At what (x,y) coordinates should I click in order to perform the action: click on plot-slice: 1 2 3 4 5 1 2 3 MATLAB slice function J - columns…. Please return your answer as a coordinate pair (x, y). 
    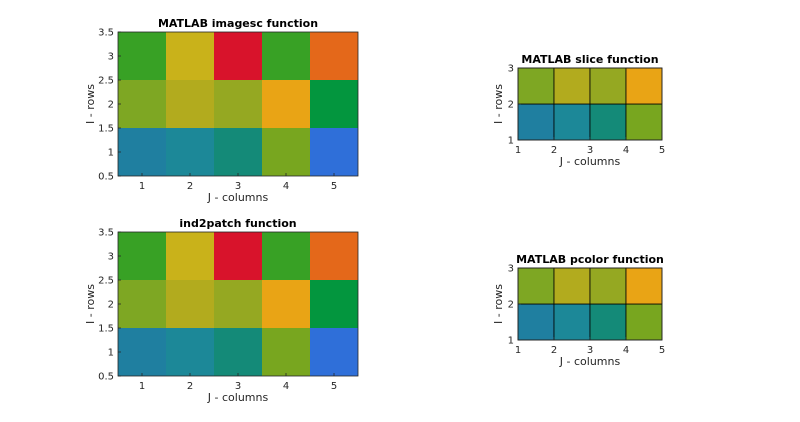
    Looking at the image, I should click on (578, 110).